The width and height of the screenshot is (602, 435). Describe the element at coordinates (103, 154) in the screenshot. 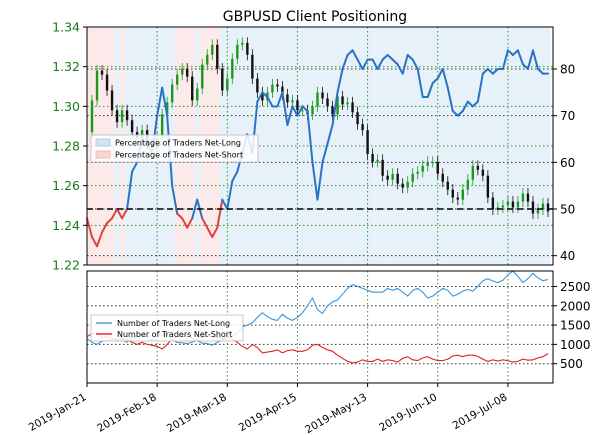

I see `legend-swatch-net-short-pct` at that location.